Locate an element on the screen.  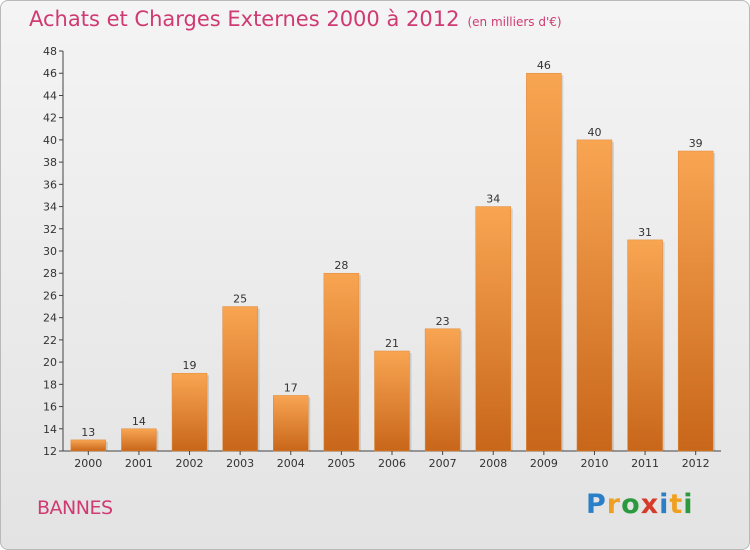
y-tick-label: 40 is located at coordinates (50, 140).